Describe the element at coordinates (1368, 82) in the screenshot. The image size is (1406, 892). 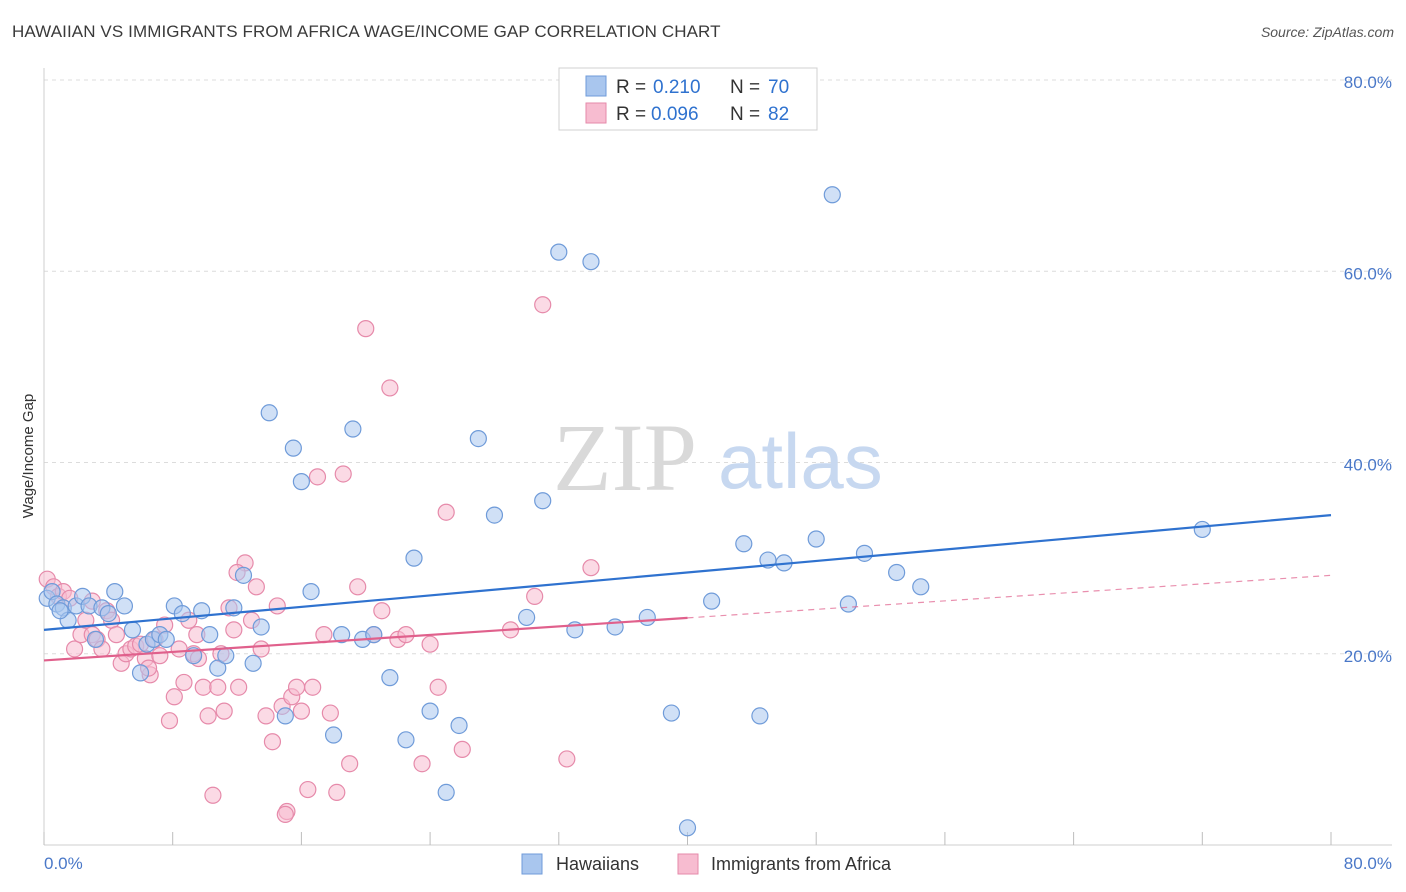
I see `y-tick-label: 80.0%` at that location.